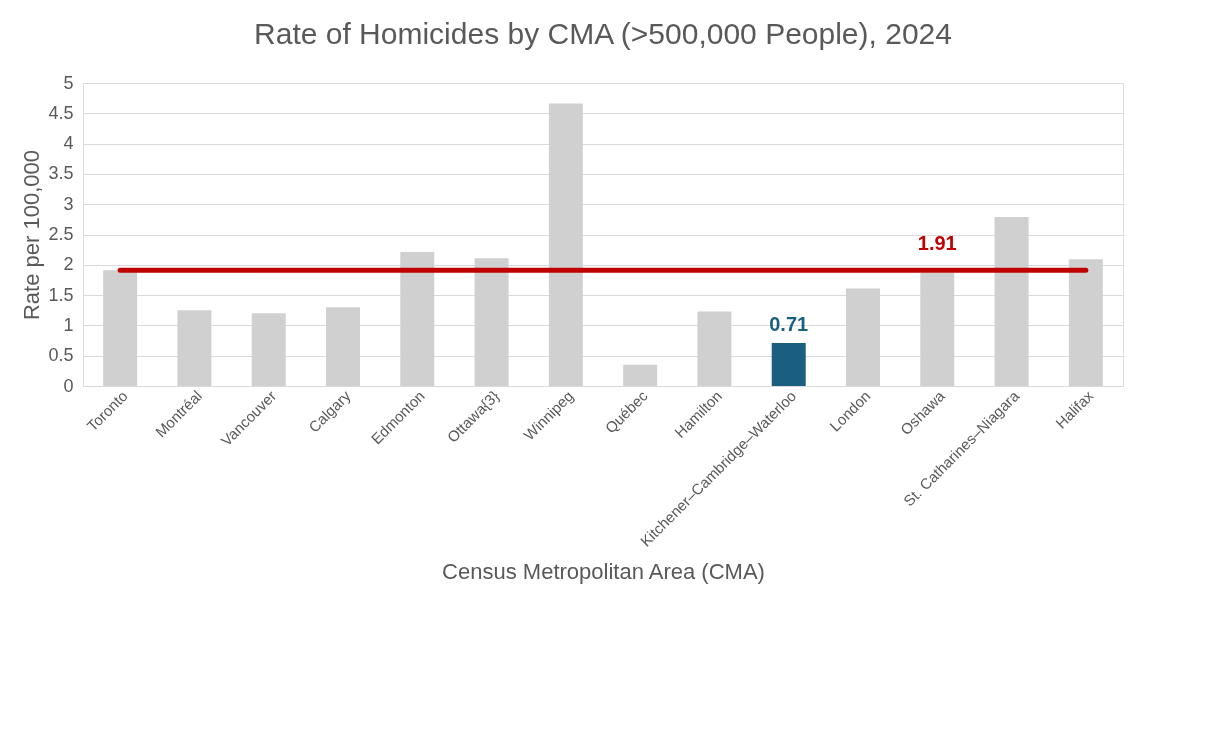 This screenshot has height=734, width=1230. I want to click on y-tick-label: 0, so click(68, 385).